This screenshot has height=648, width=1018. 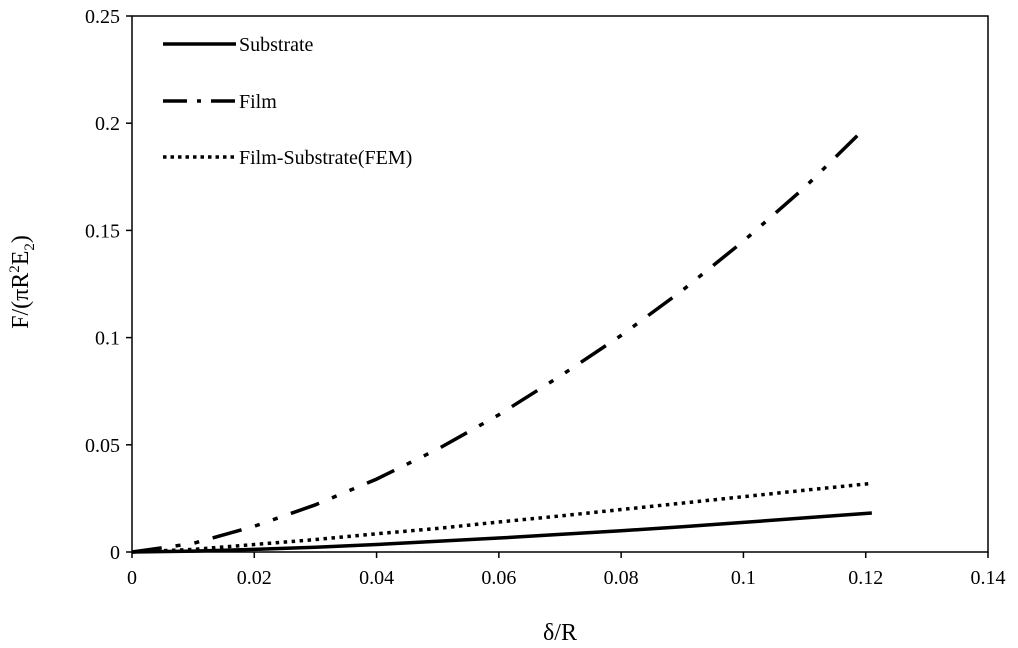 I want to click on legend: Substrate Film Film-Substrate(FEM), so click(x=287, y=101).